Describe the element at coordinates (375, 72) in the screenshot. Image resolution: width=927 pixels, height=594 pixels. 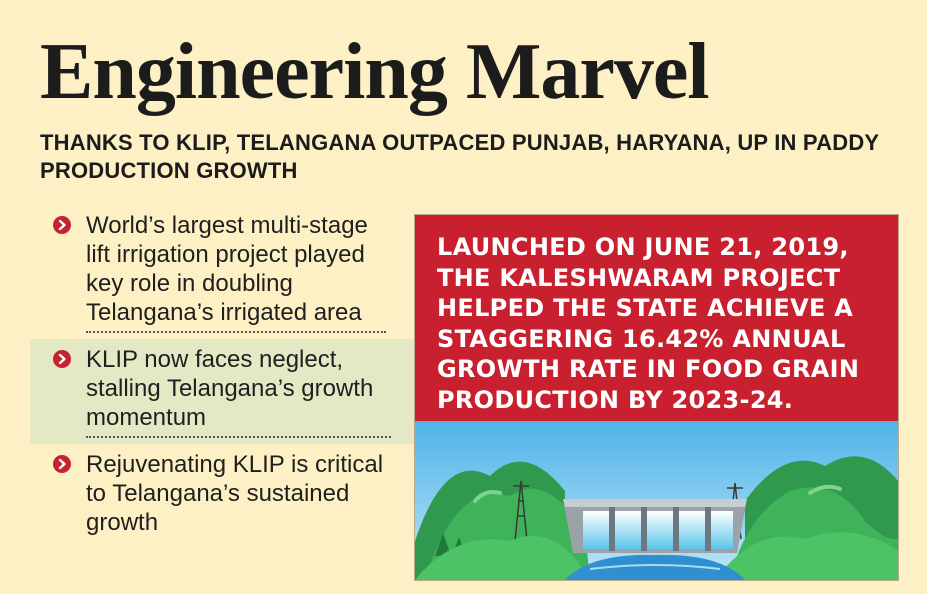
I see `headline: Engineering Marvel` at that location.